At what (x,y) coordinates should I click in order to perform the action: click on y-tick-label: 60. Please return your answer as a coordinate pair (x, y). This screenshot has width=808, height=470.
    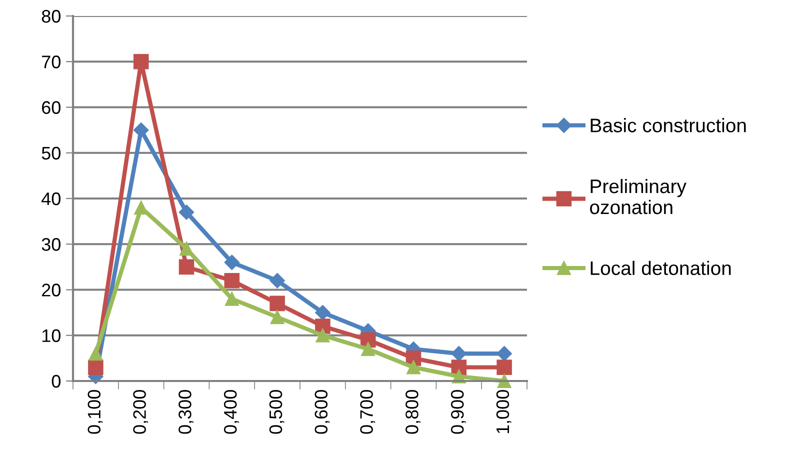
    Looking at the image, I should click on (51, 107).